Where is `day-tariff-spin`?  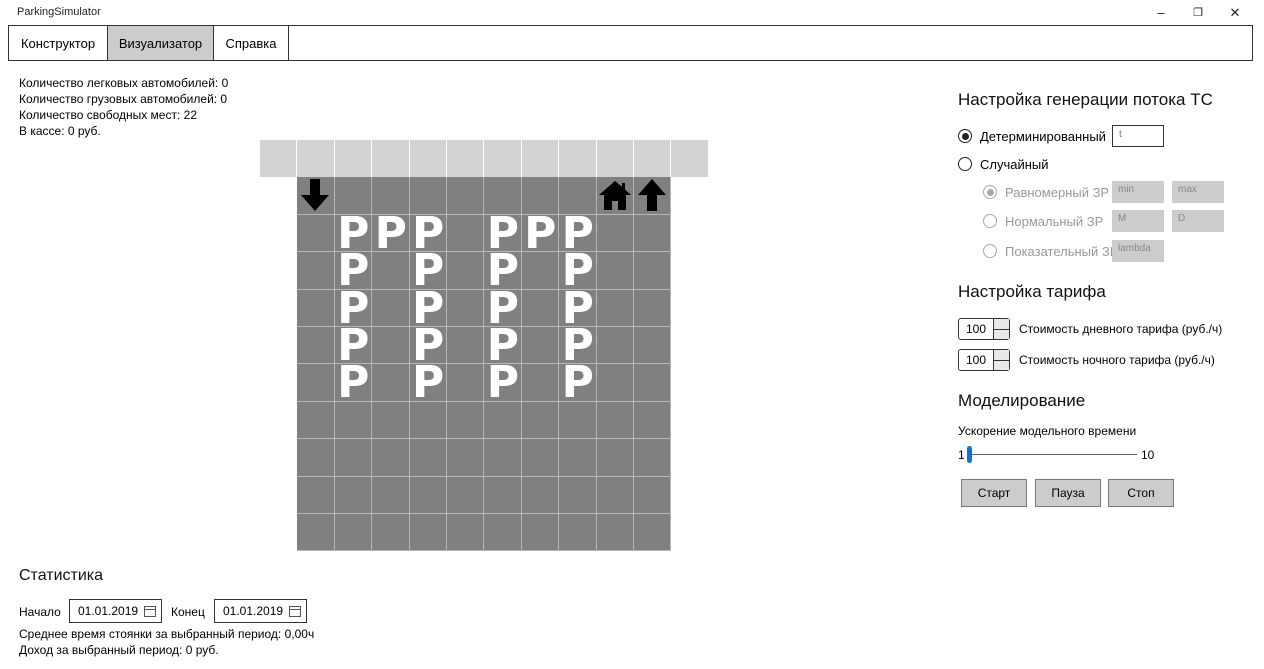 day-tariff-spin is located at coordinates (1001, 329).